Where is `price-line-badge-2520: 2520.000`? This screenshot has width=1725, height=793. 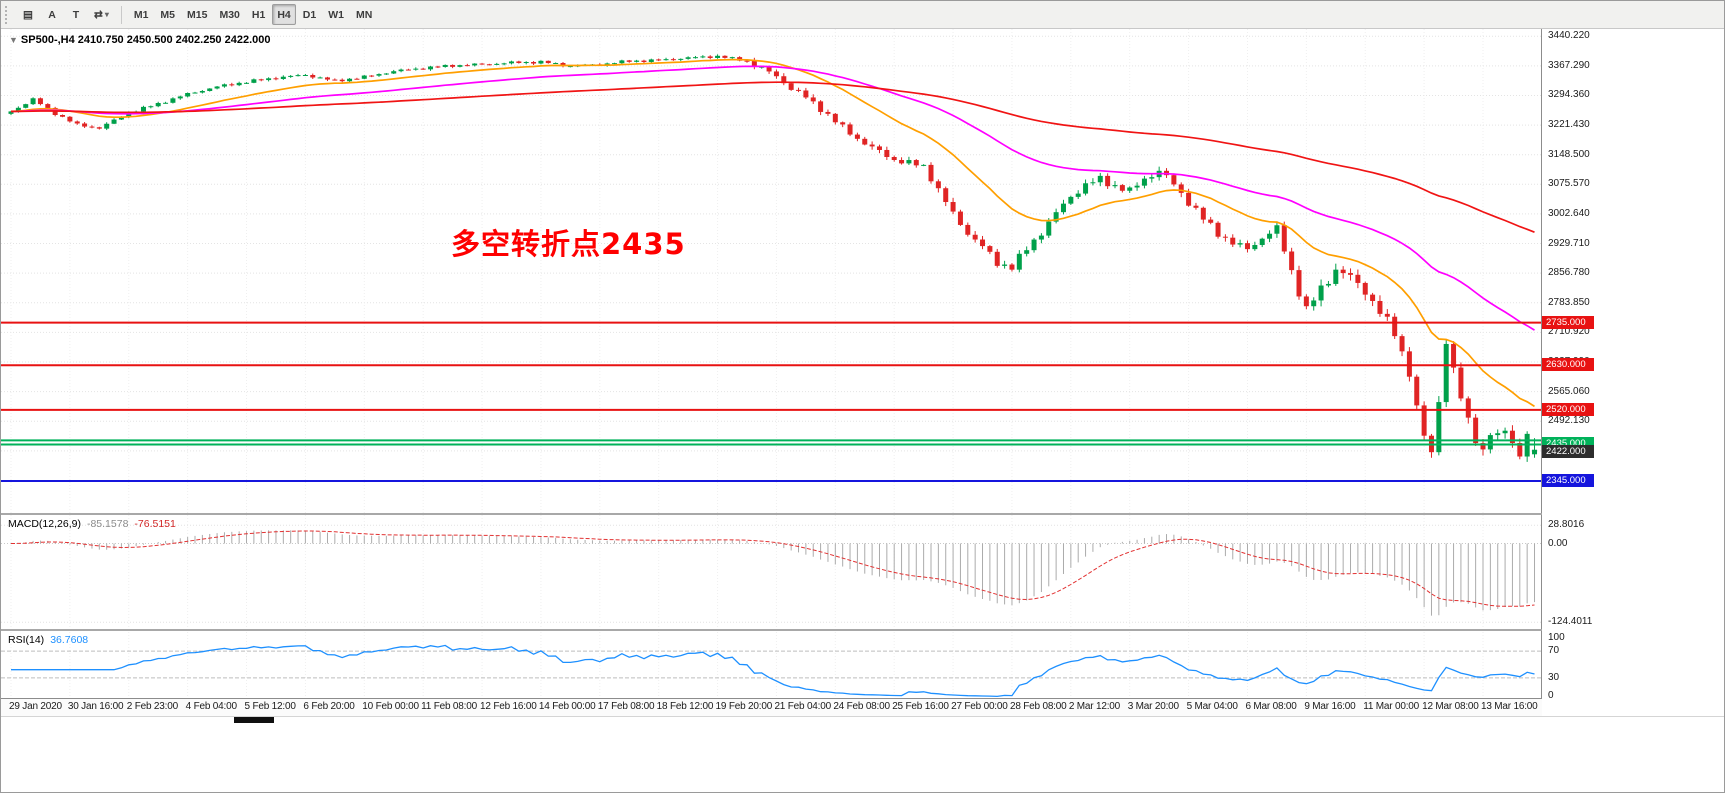
price-line-badge-2520: 2520.000 is located at coordinates (1568, 409).